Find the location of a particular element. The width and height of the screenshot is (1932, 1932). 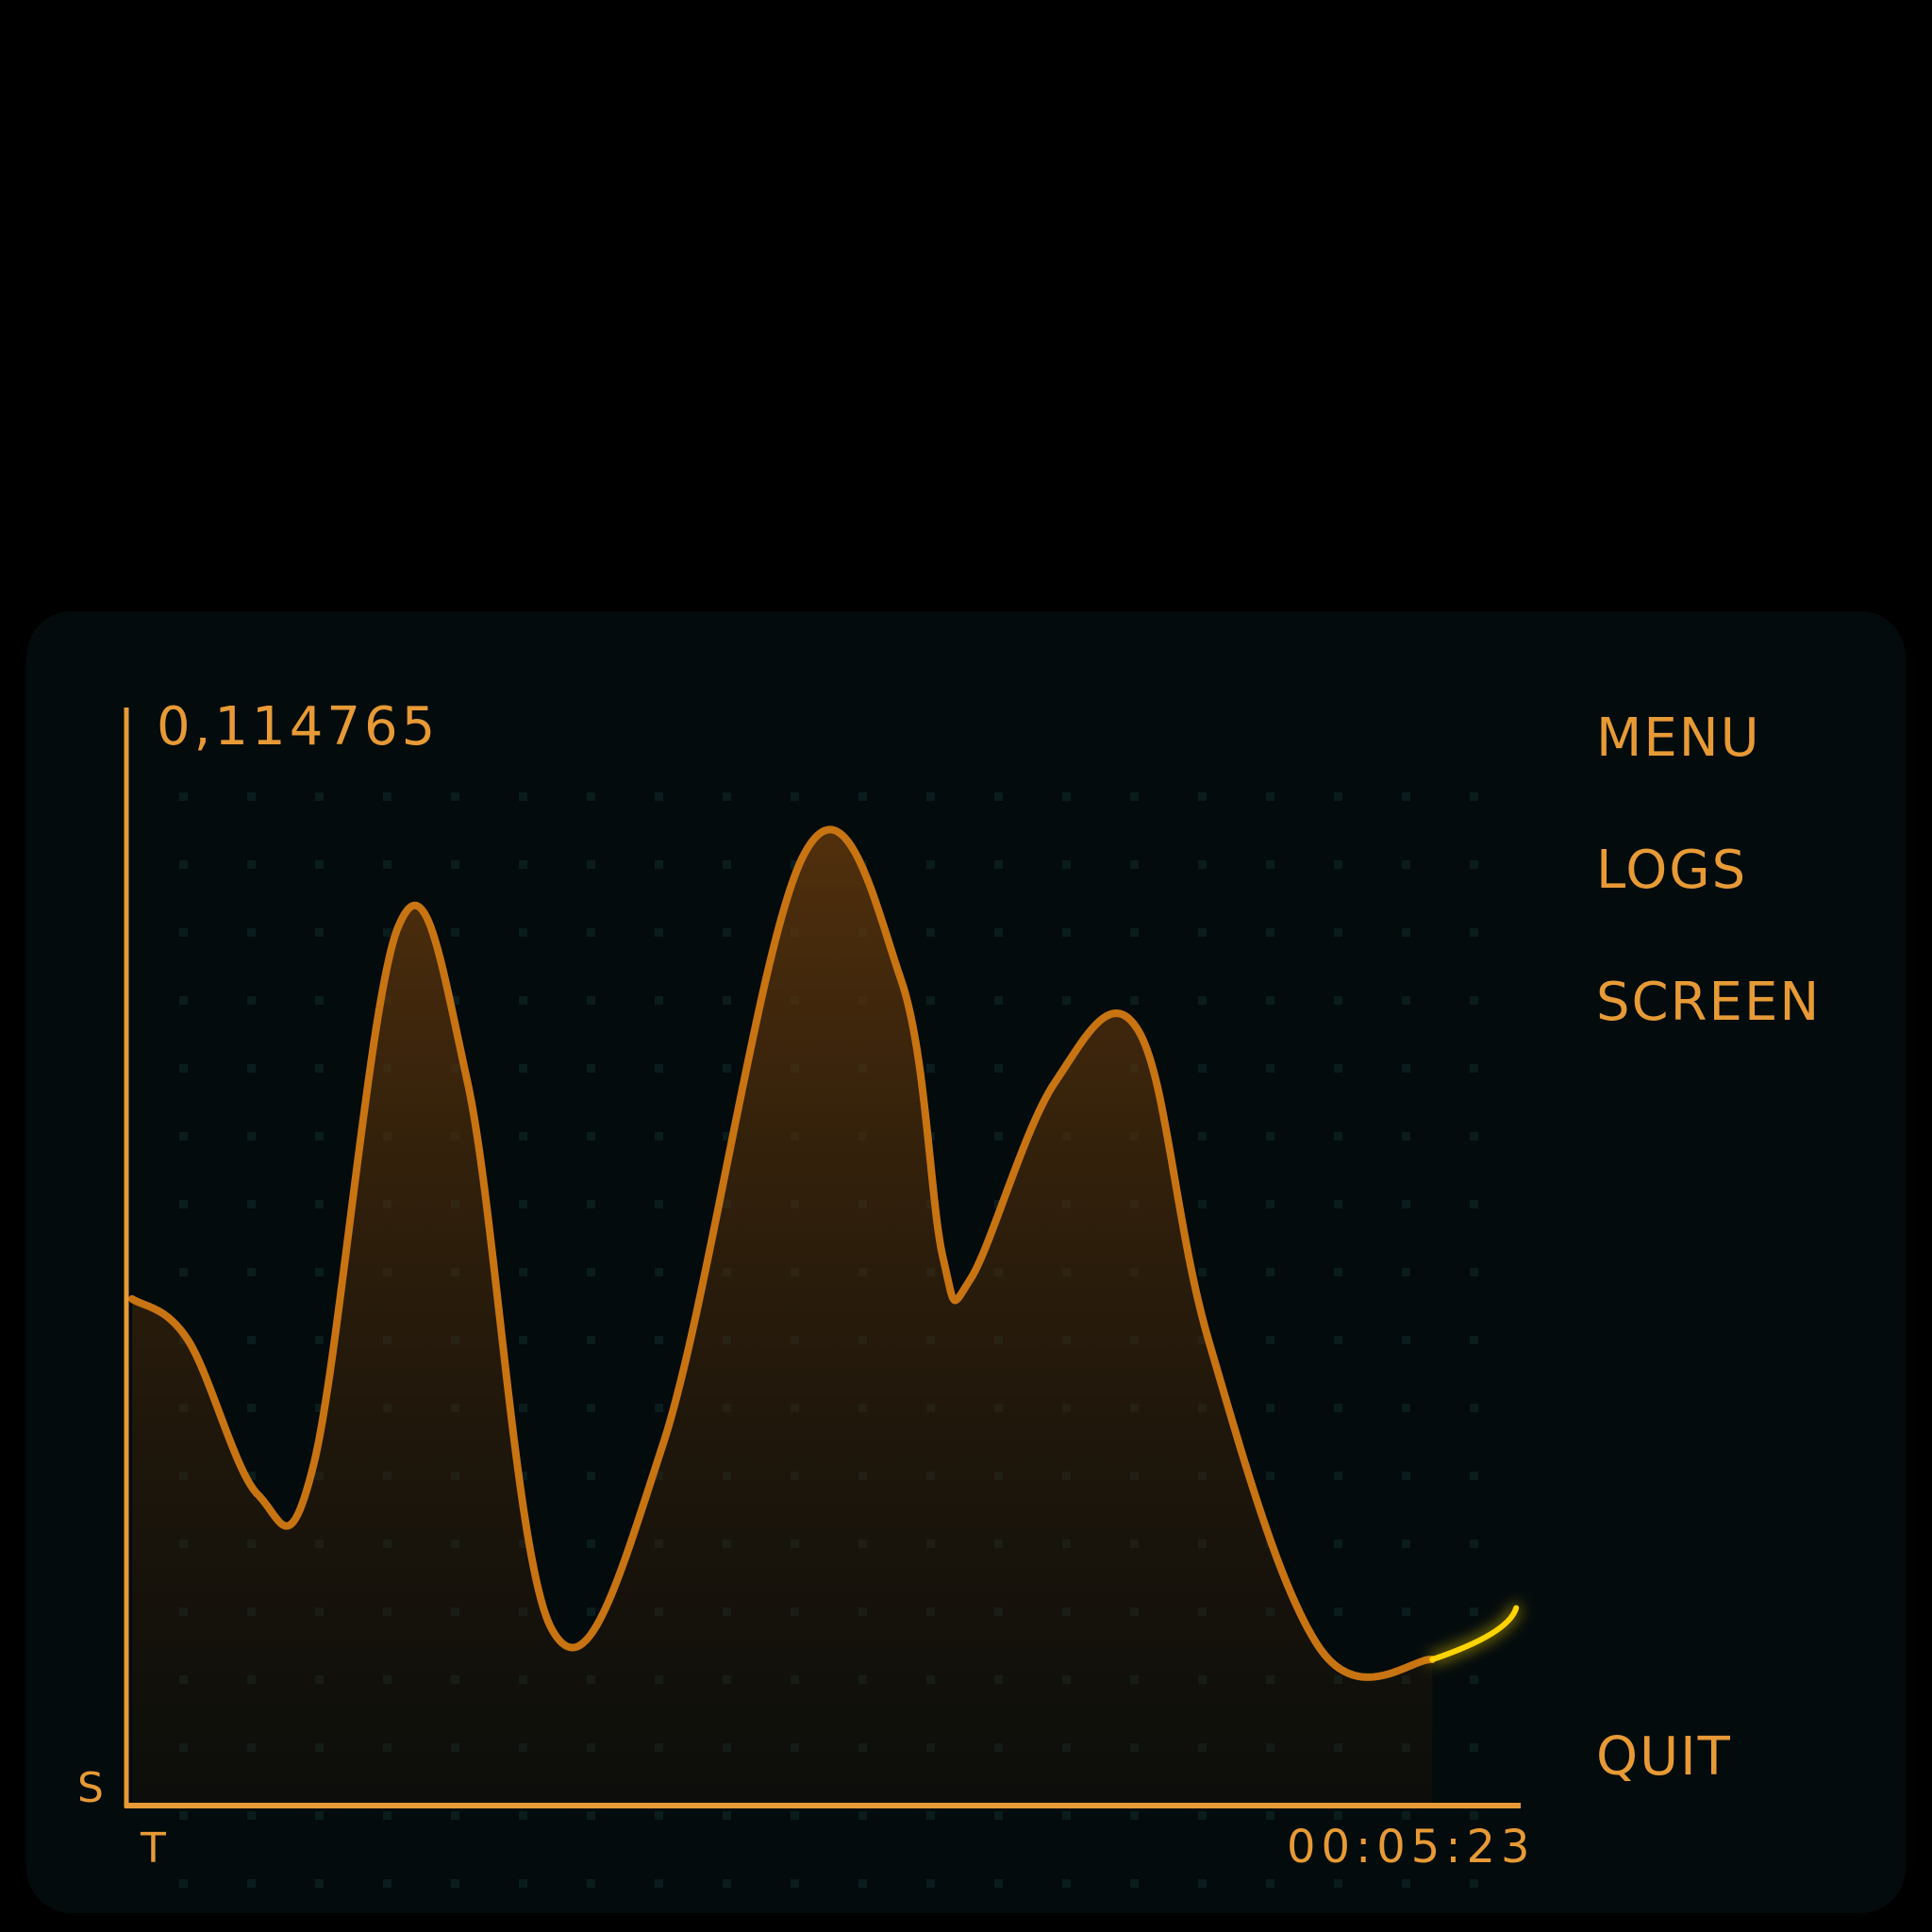

logs-button: LOGS is located at coordinates (1672, 871).